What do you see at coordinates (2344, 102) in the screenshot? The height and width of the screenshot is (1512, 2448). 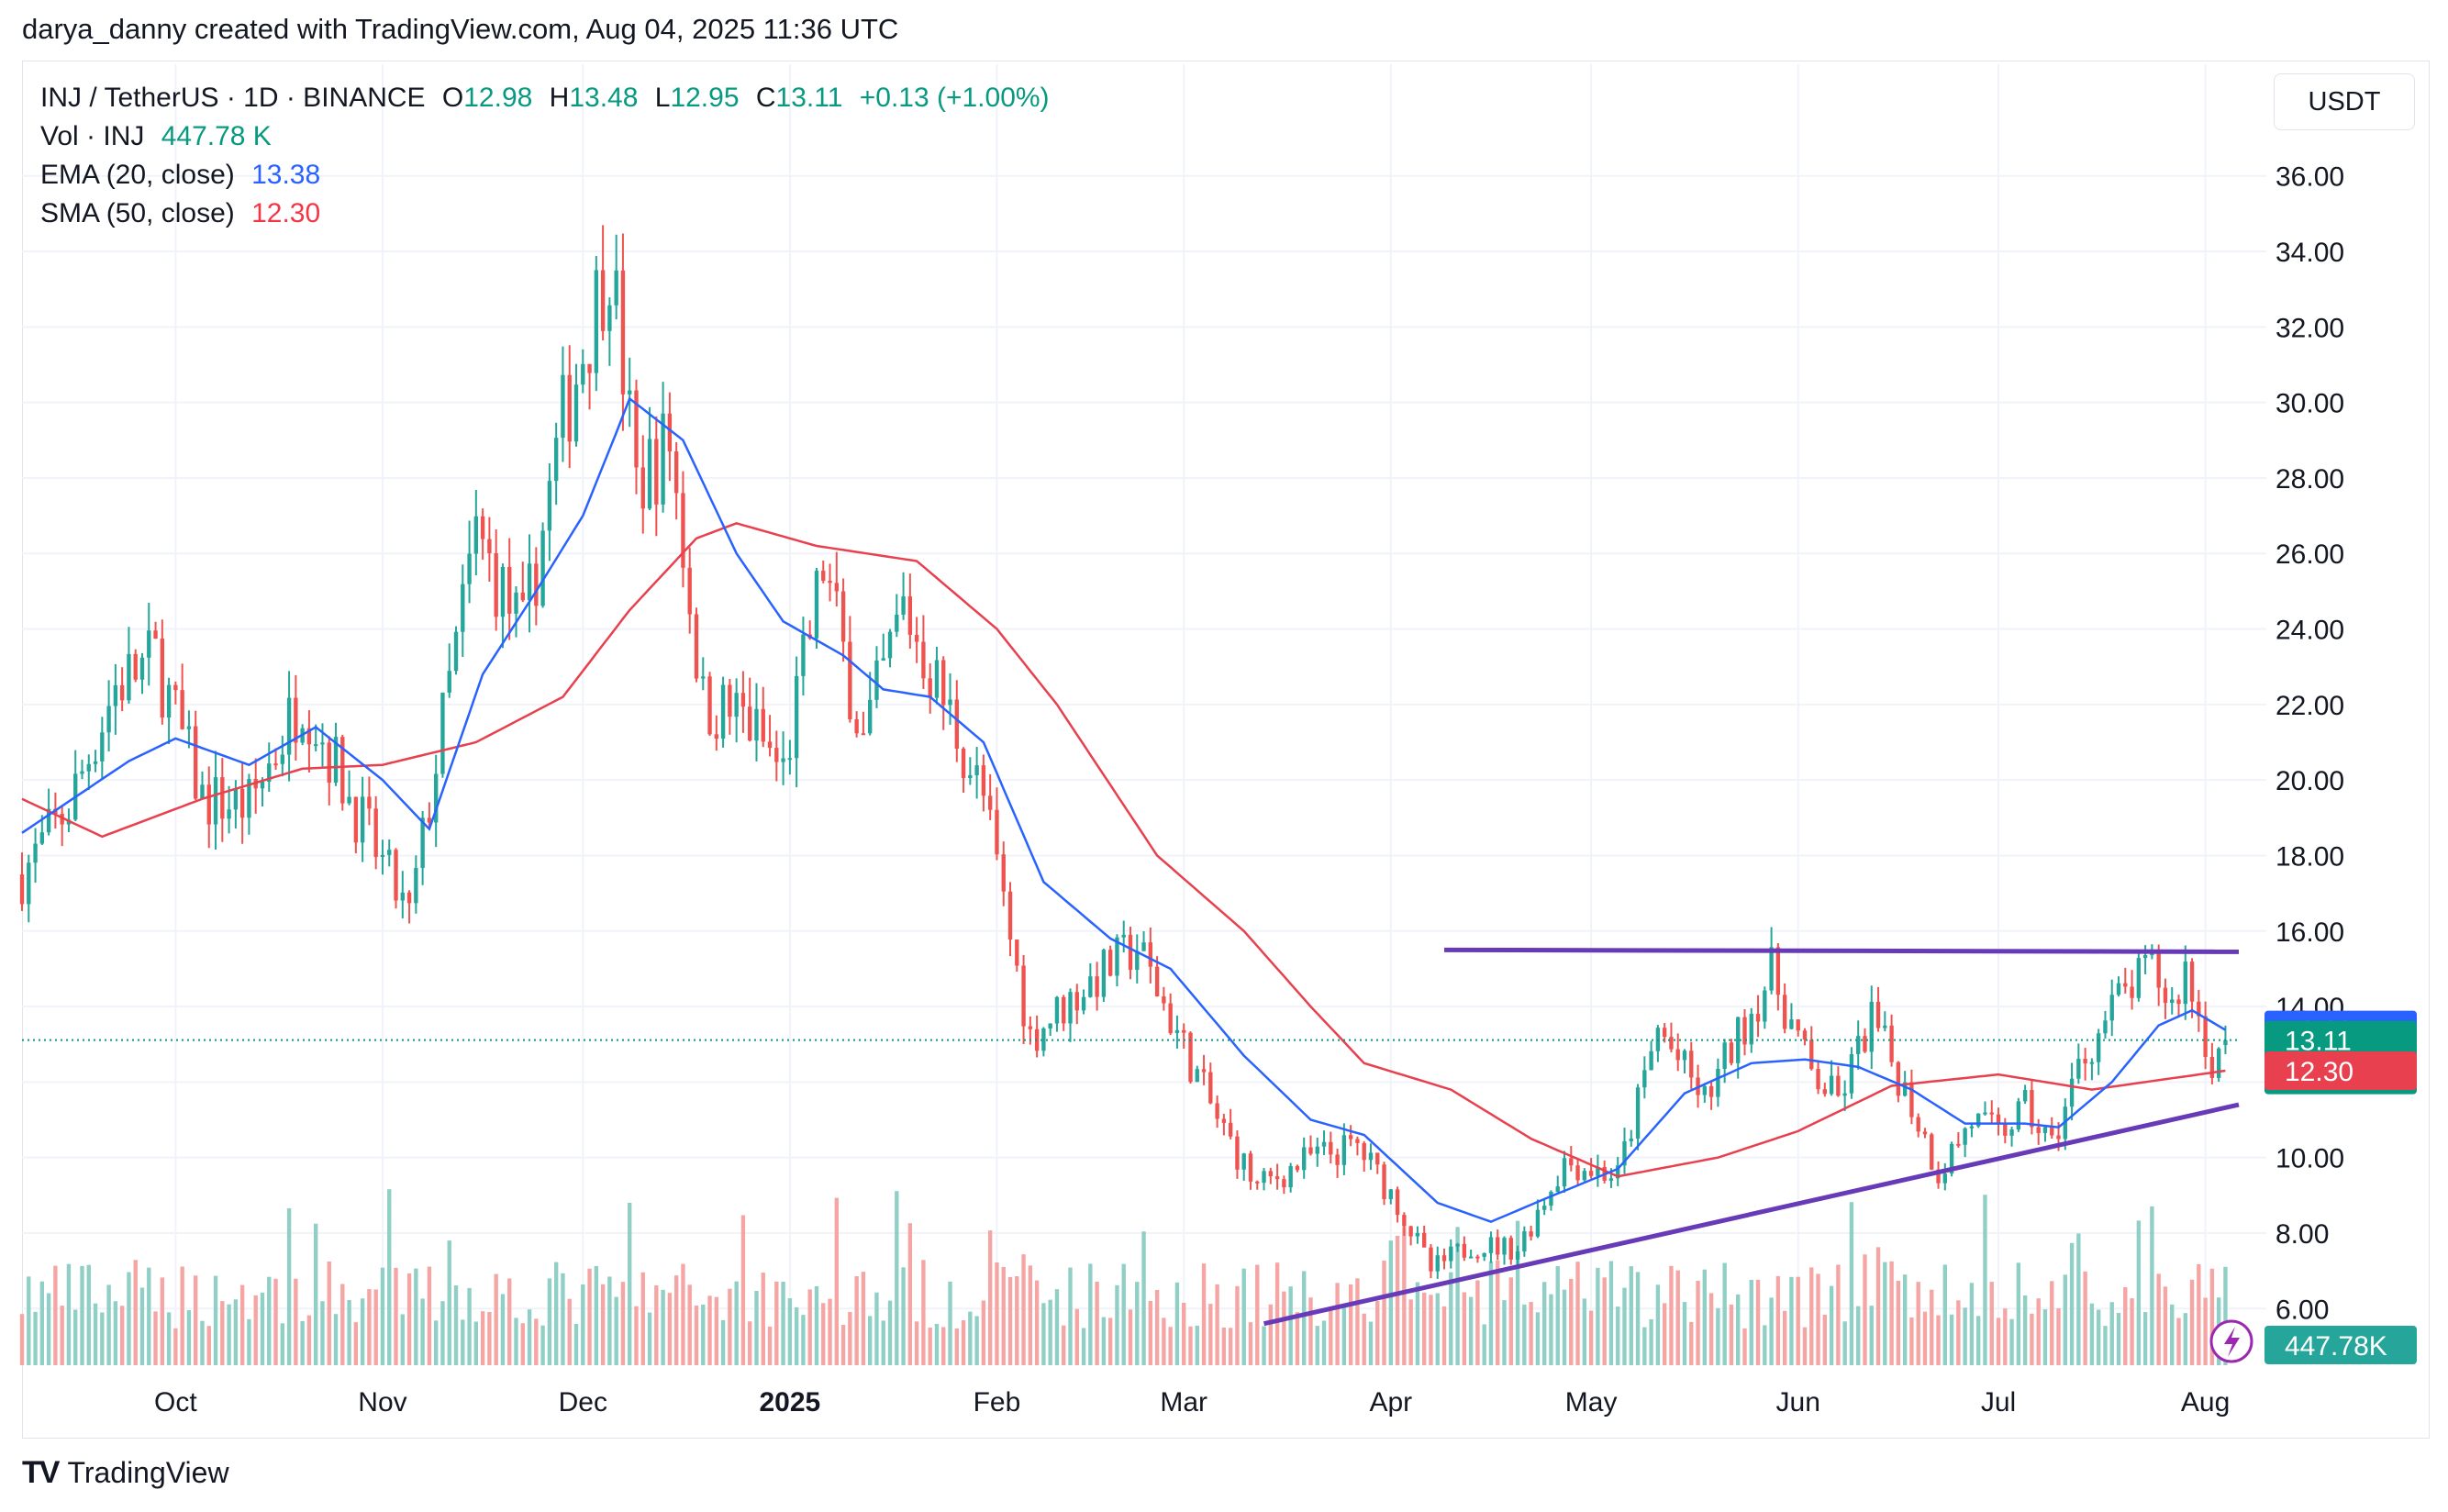 I see `currency-selector: USDT` at bounding box center [2344, 102].